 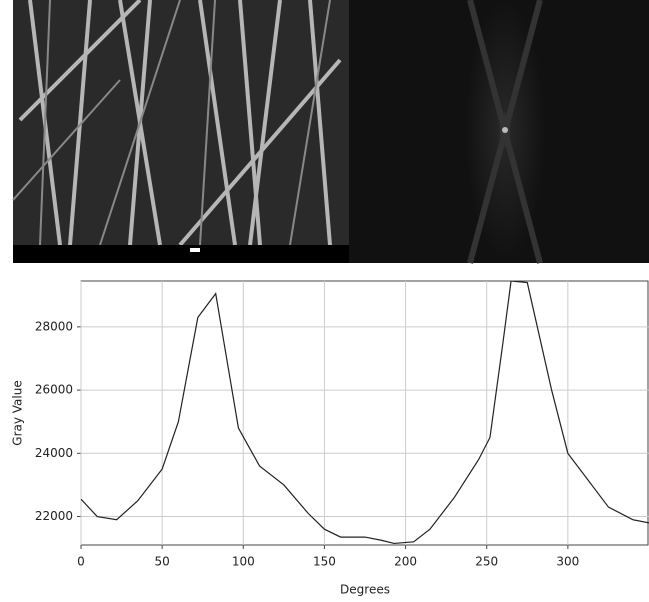 What do you see at coordinates (54, 453) in the screenshot?
I see `y-tick-label: 24000` at bounding box center [54, 453].